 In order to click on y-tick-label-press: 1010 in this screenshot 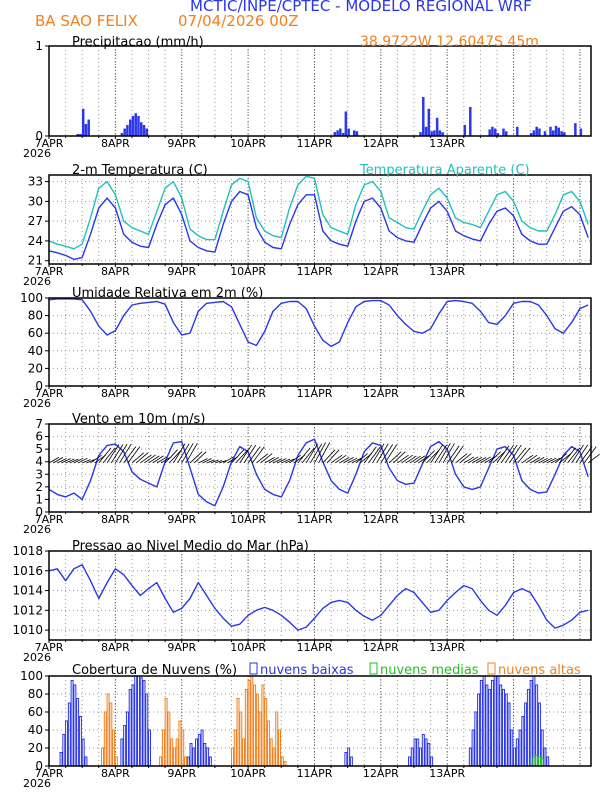, I will do `click(27, 630)`.